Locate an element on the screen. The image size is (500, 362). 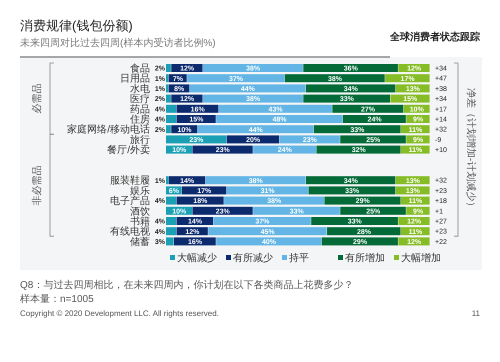
chart-subtitle: 未来四周对比过去四周(样本内受访者比例%) is located at coordinates (118, 43).